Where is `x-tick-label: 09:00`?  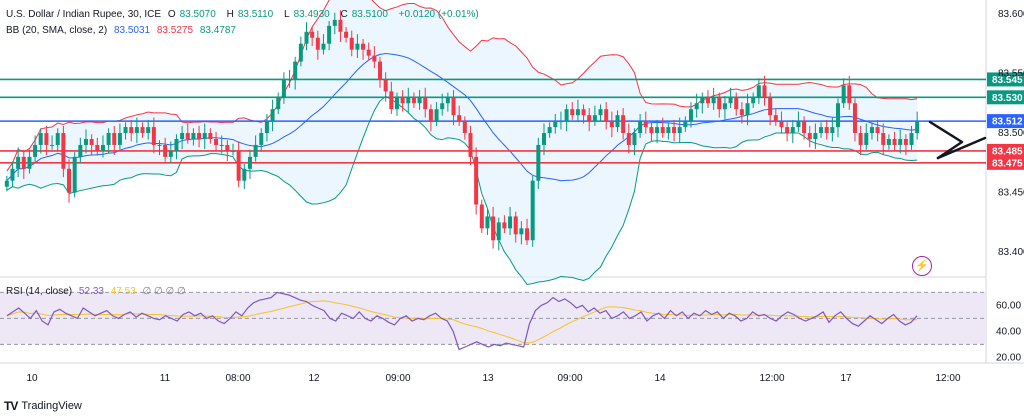
x-tick-label: 09:00 is located at coordinates (397, 378).